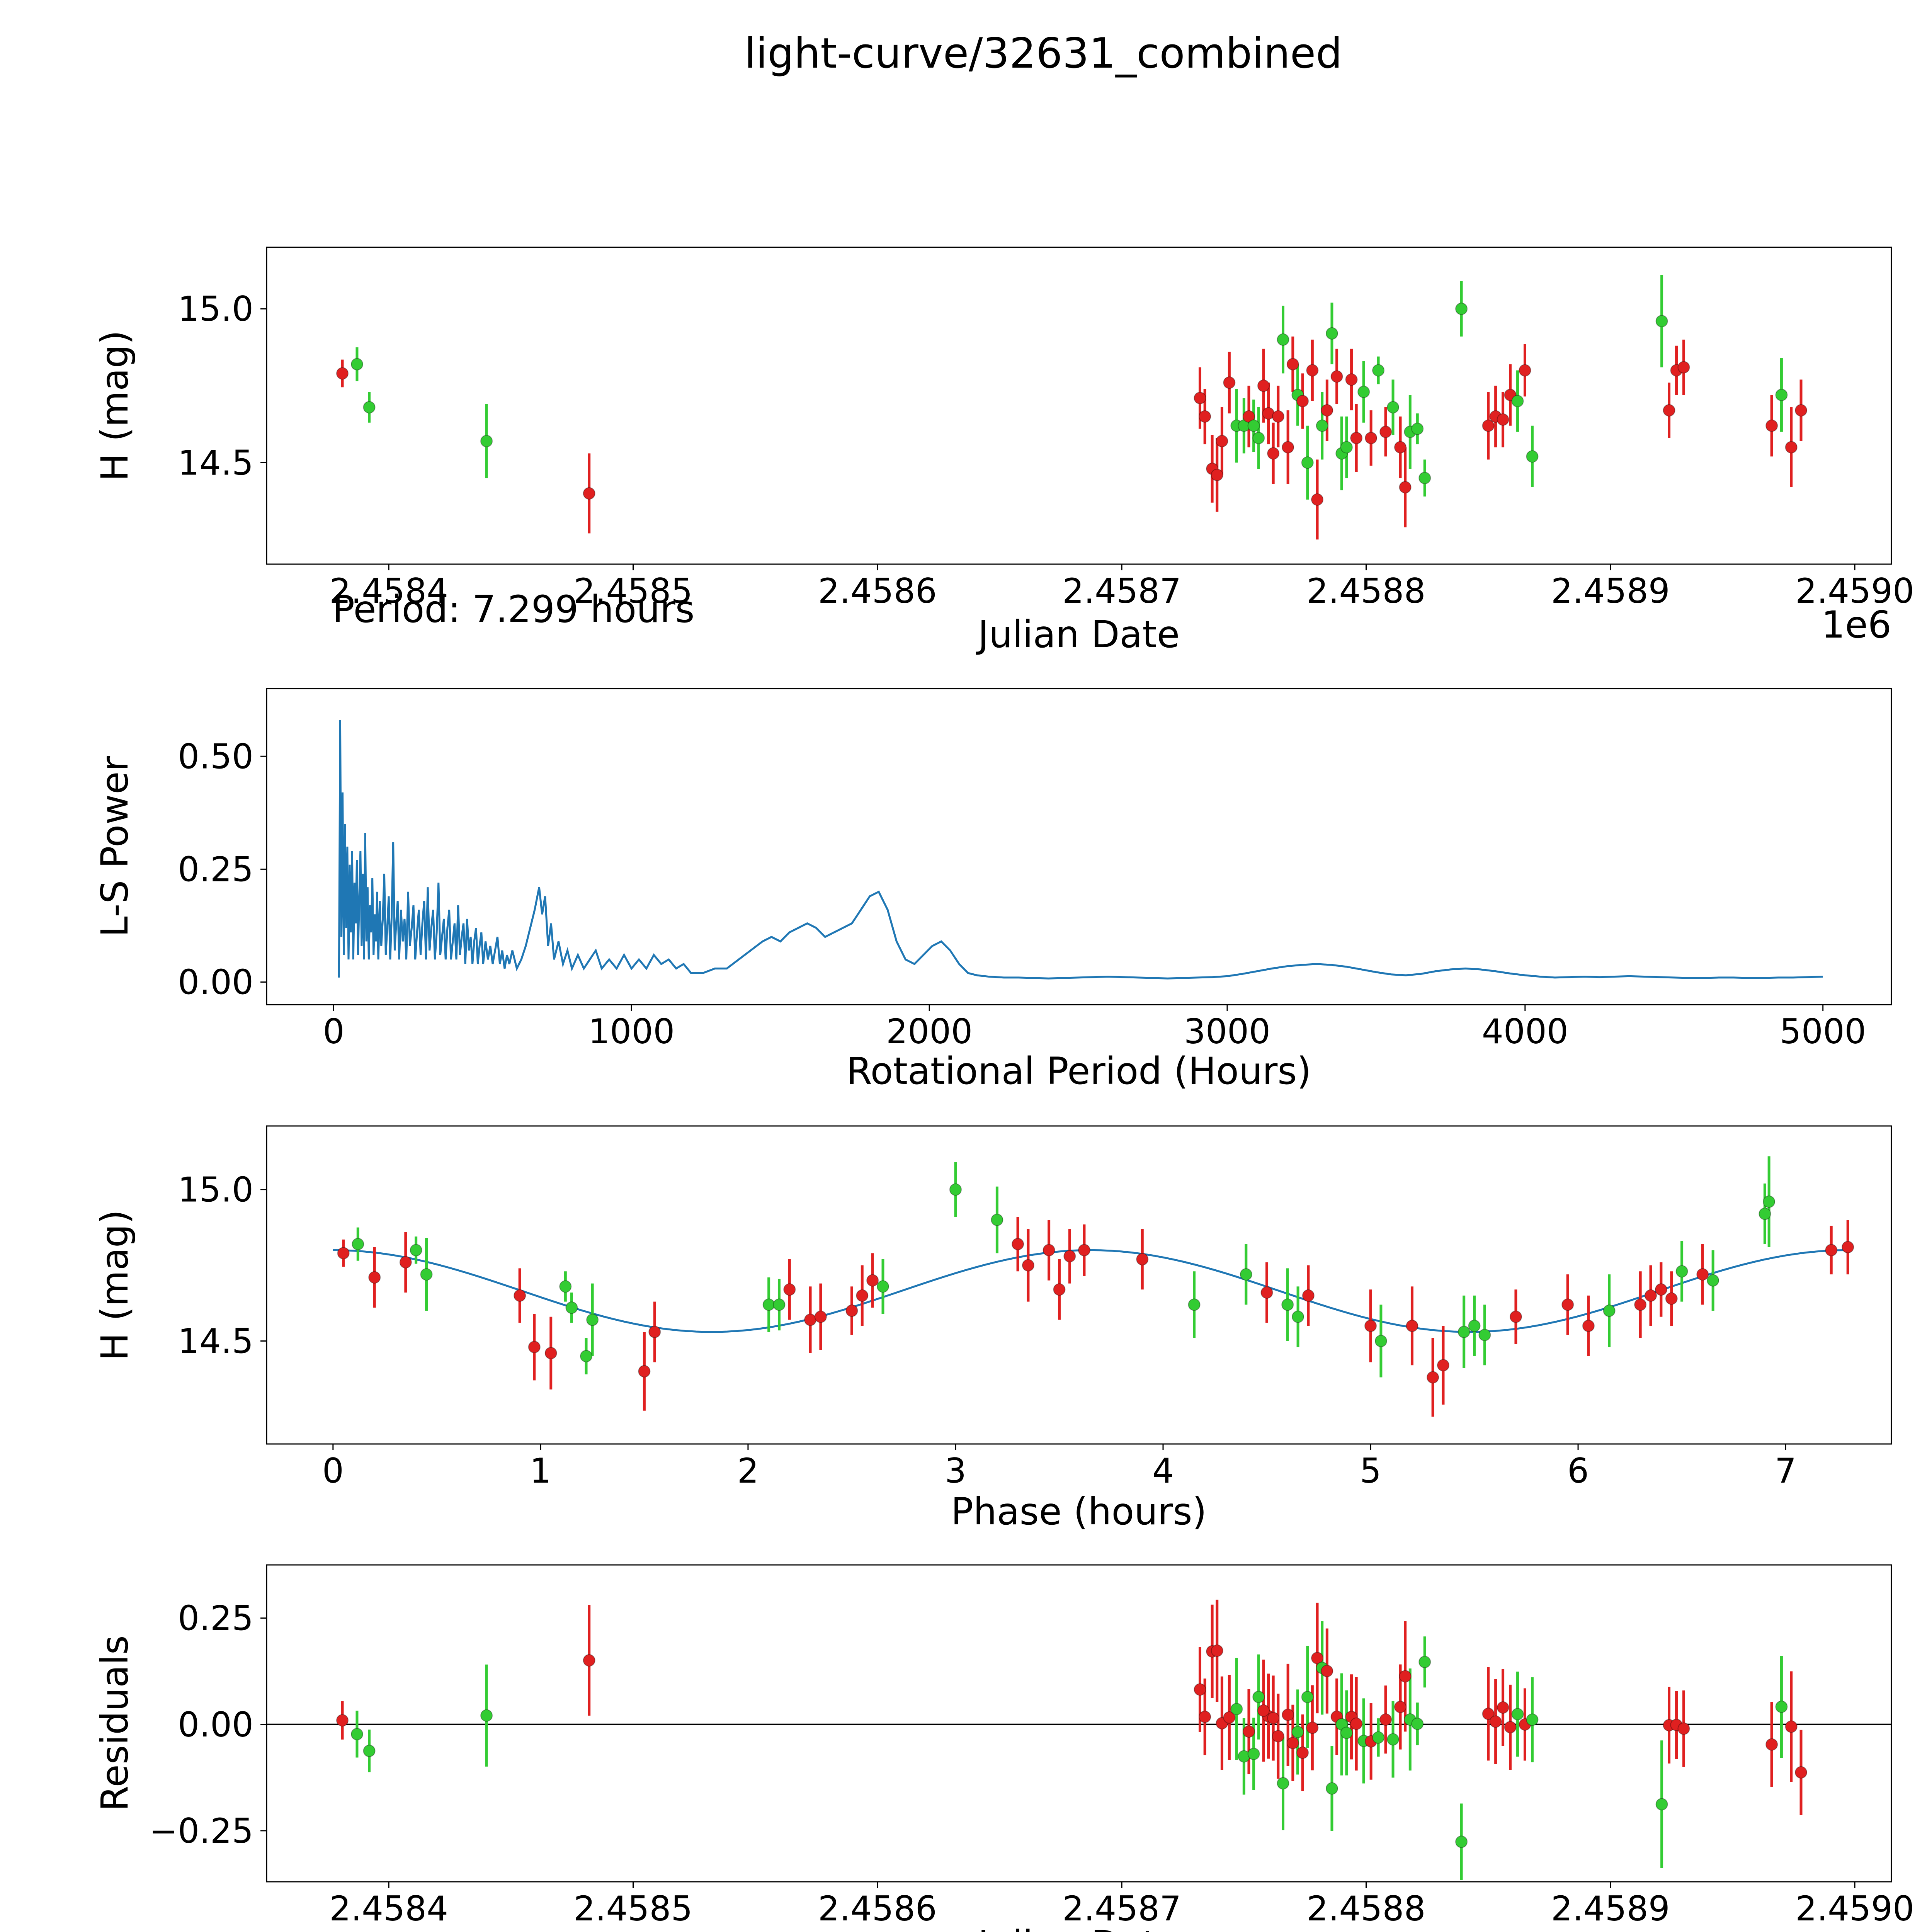  What do you see at coordinates (201, 1831) in the screenshot?
I see `y-tick-label: −0.25` at bounding box center [201, 1831].